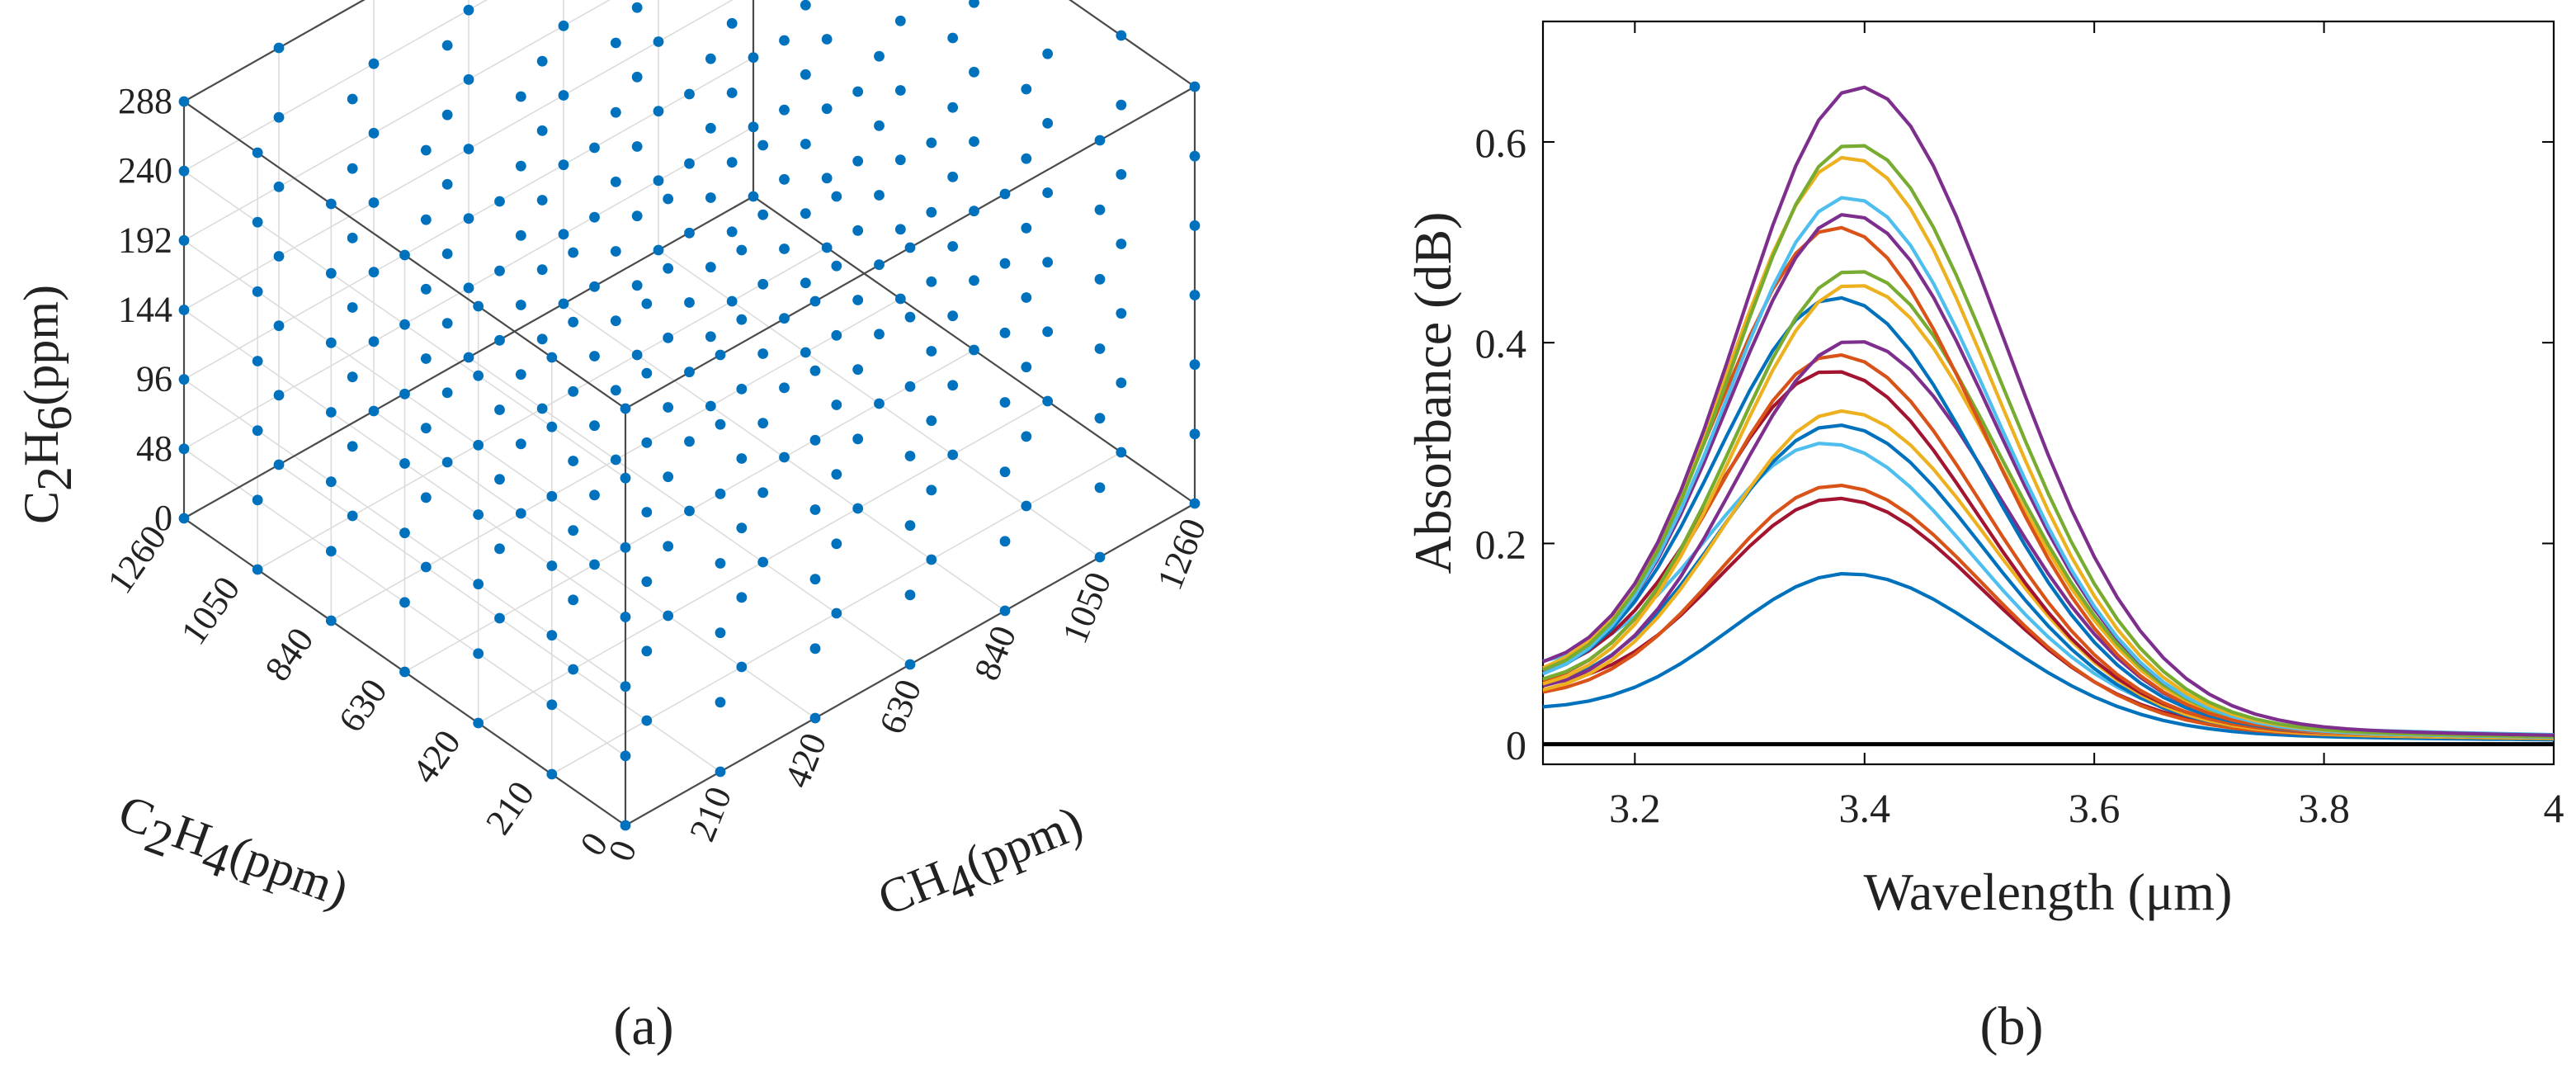 The image size is (2576, 1073). What do you see at coordinates (163, 518) in the screenshot?
I see `a-z-tick-label: 0` at bounding box center [163, 518].